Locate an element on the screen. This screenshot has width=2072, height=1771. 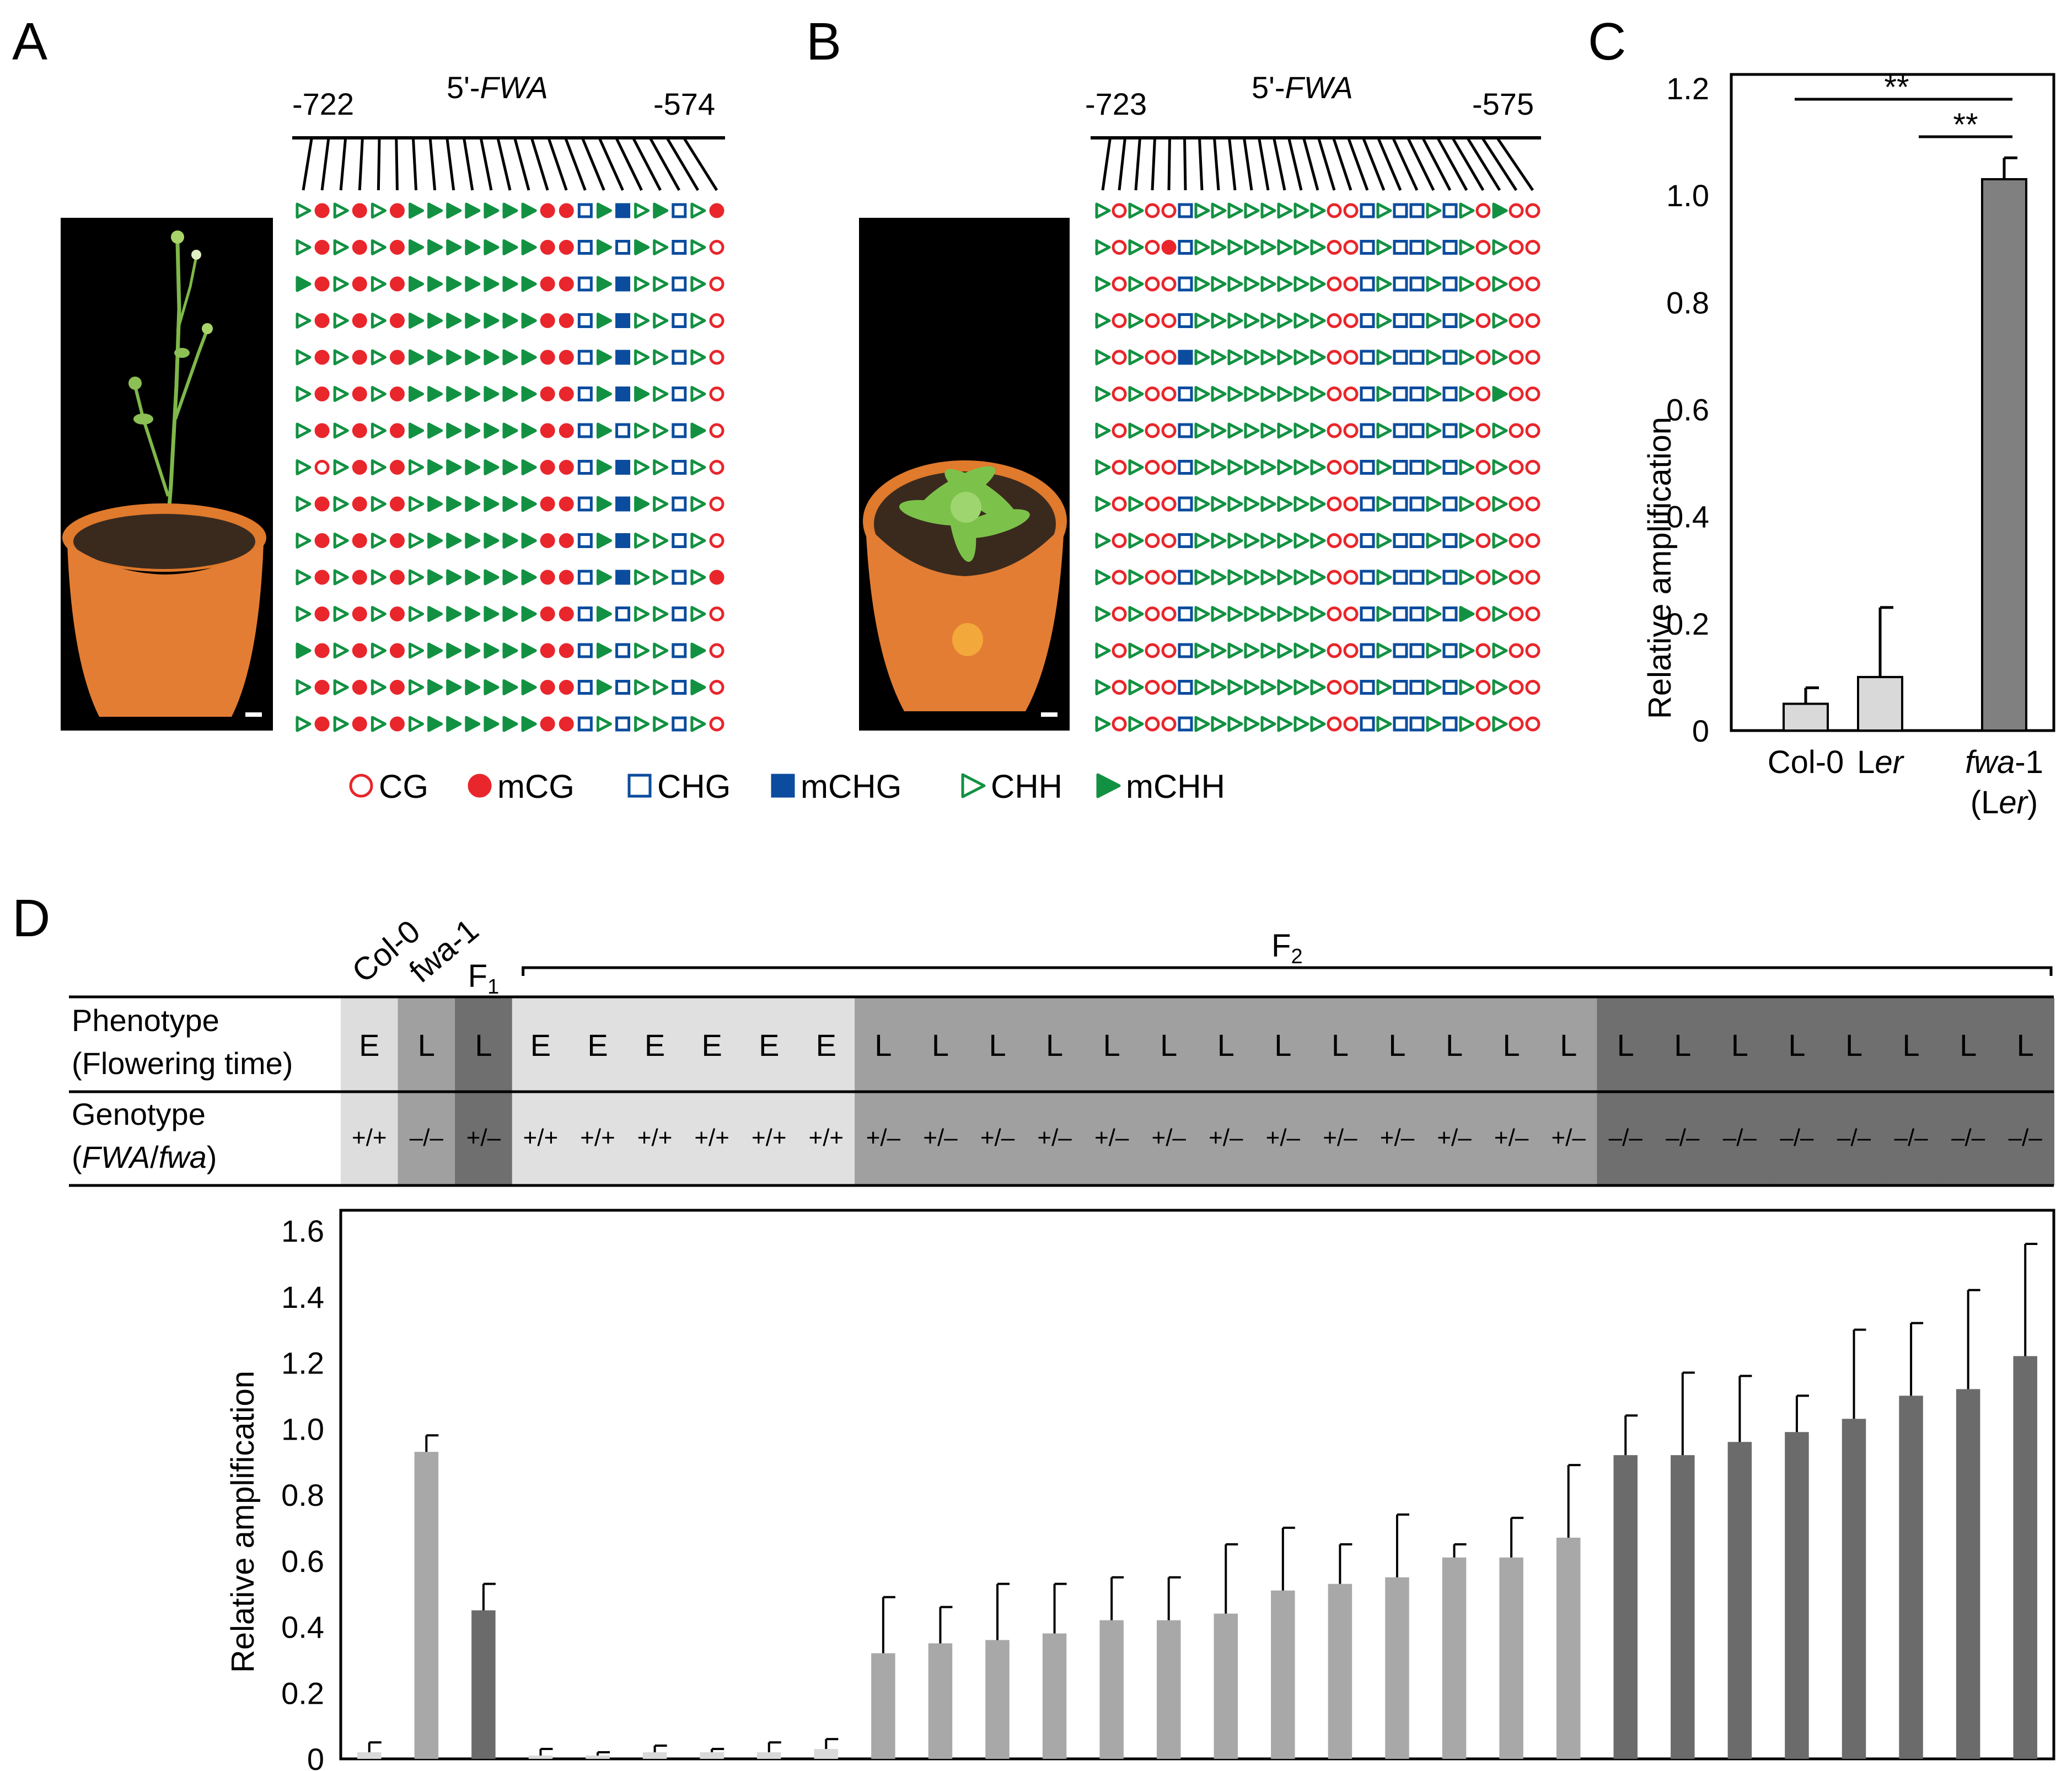
genotype-cell: +/– is located at coordinates (1284, 1137).